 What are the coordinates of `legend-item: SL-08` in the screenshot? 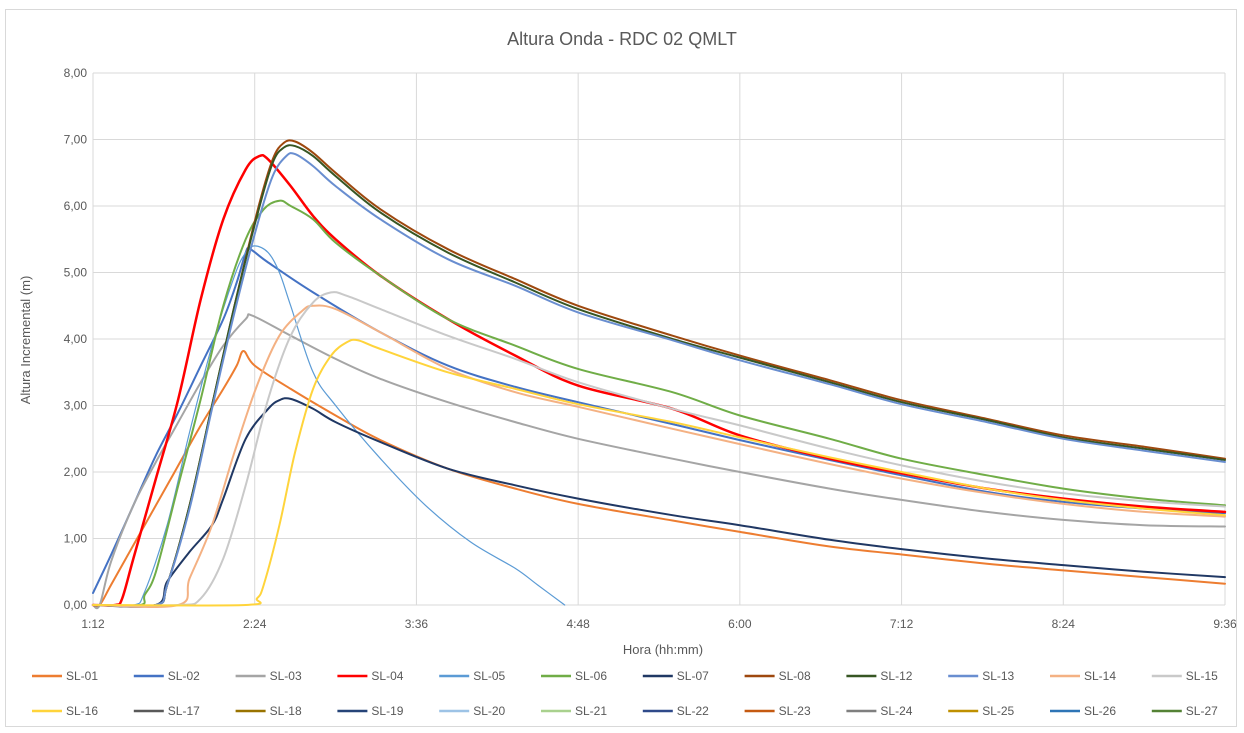 It's located at (777, 676).